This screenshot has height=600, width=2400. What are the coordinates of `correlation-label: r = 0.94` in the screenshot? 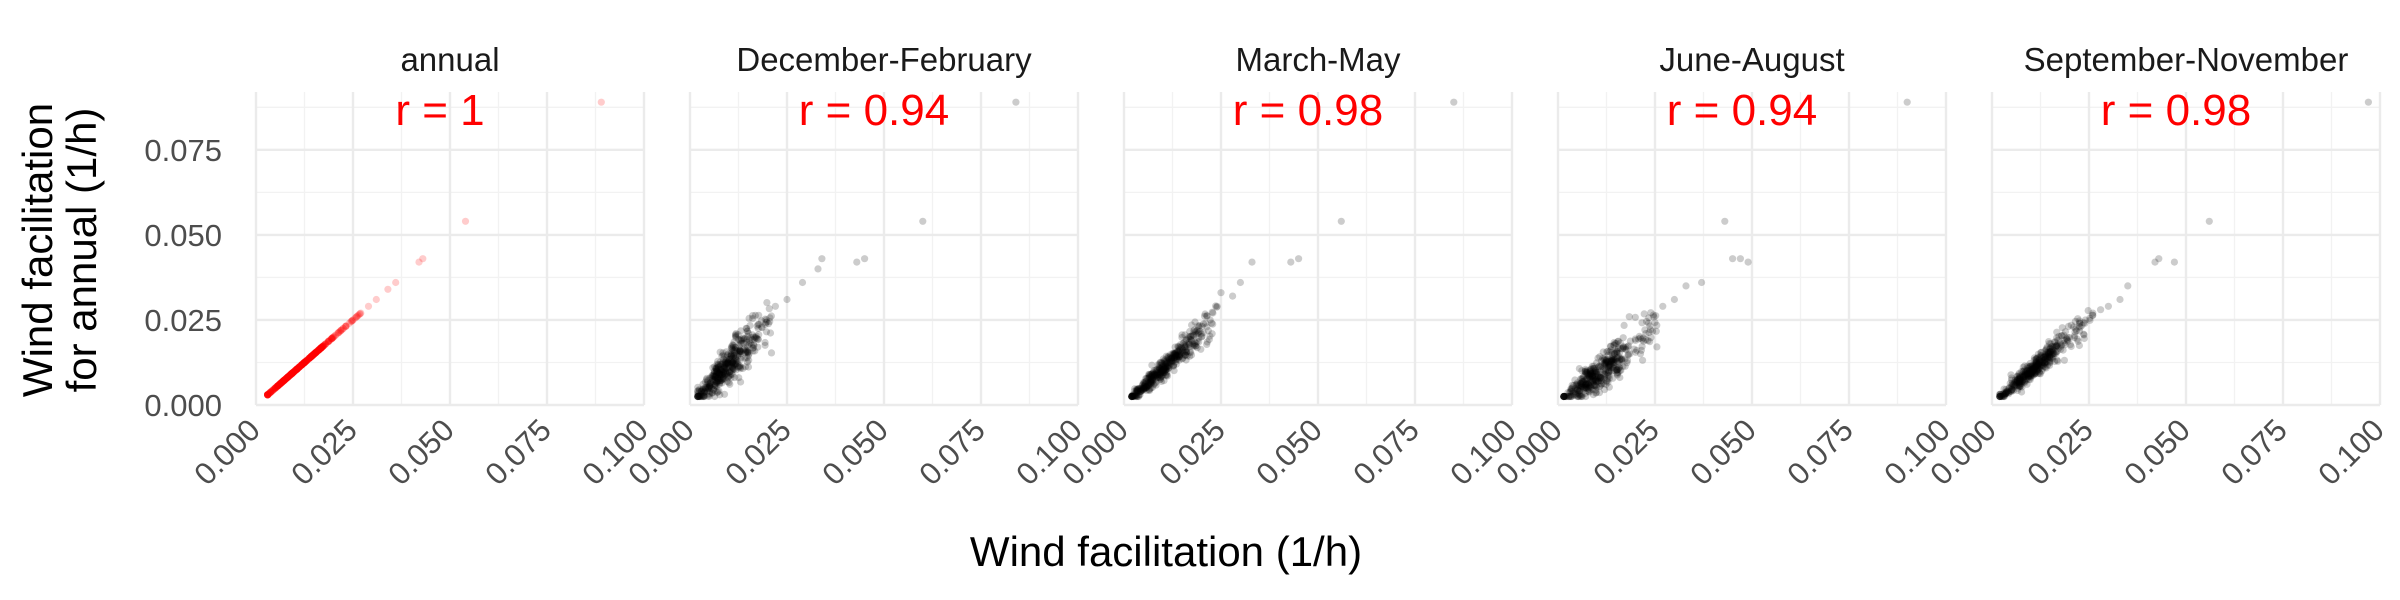 It's located at (1742, 110).